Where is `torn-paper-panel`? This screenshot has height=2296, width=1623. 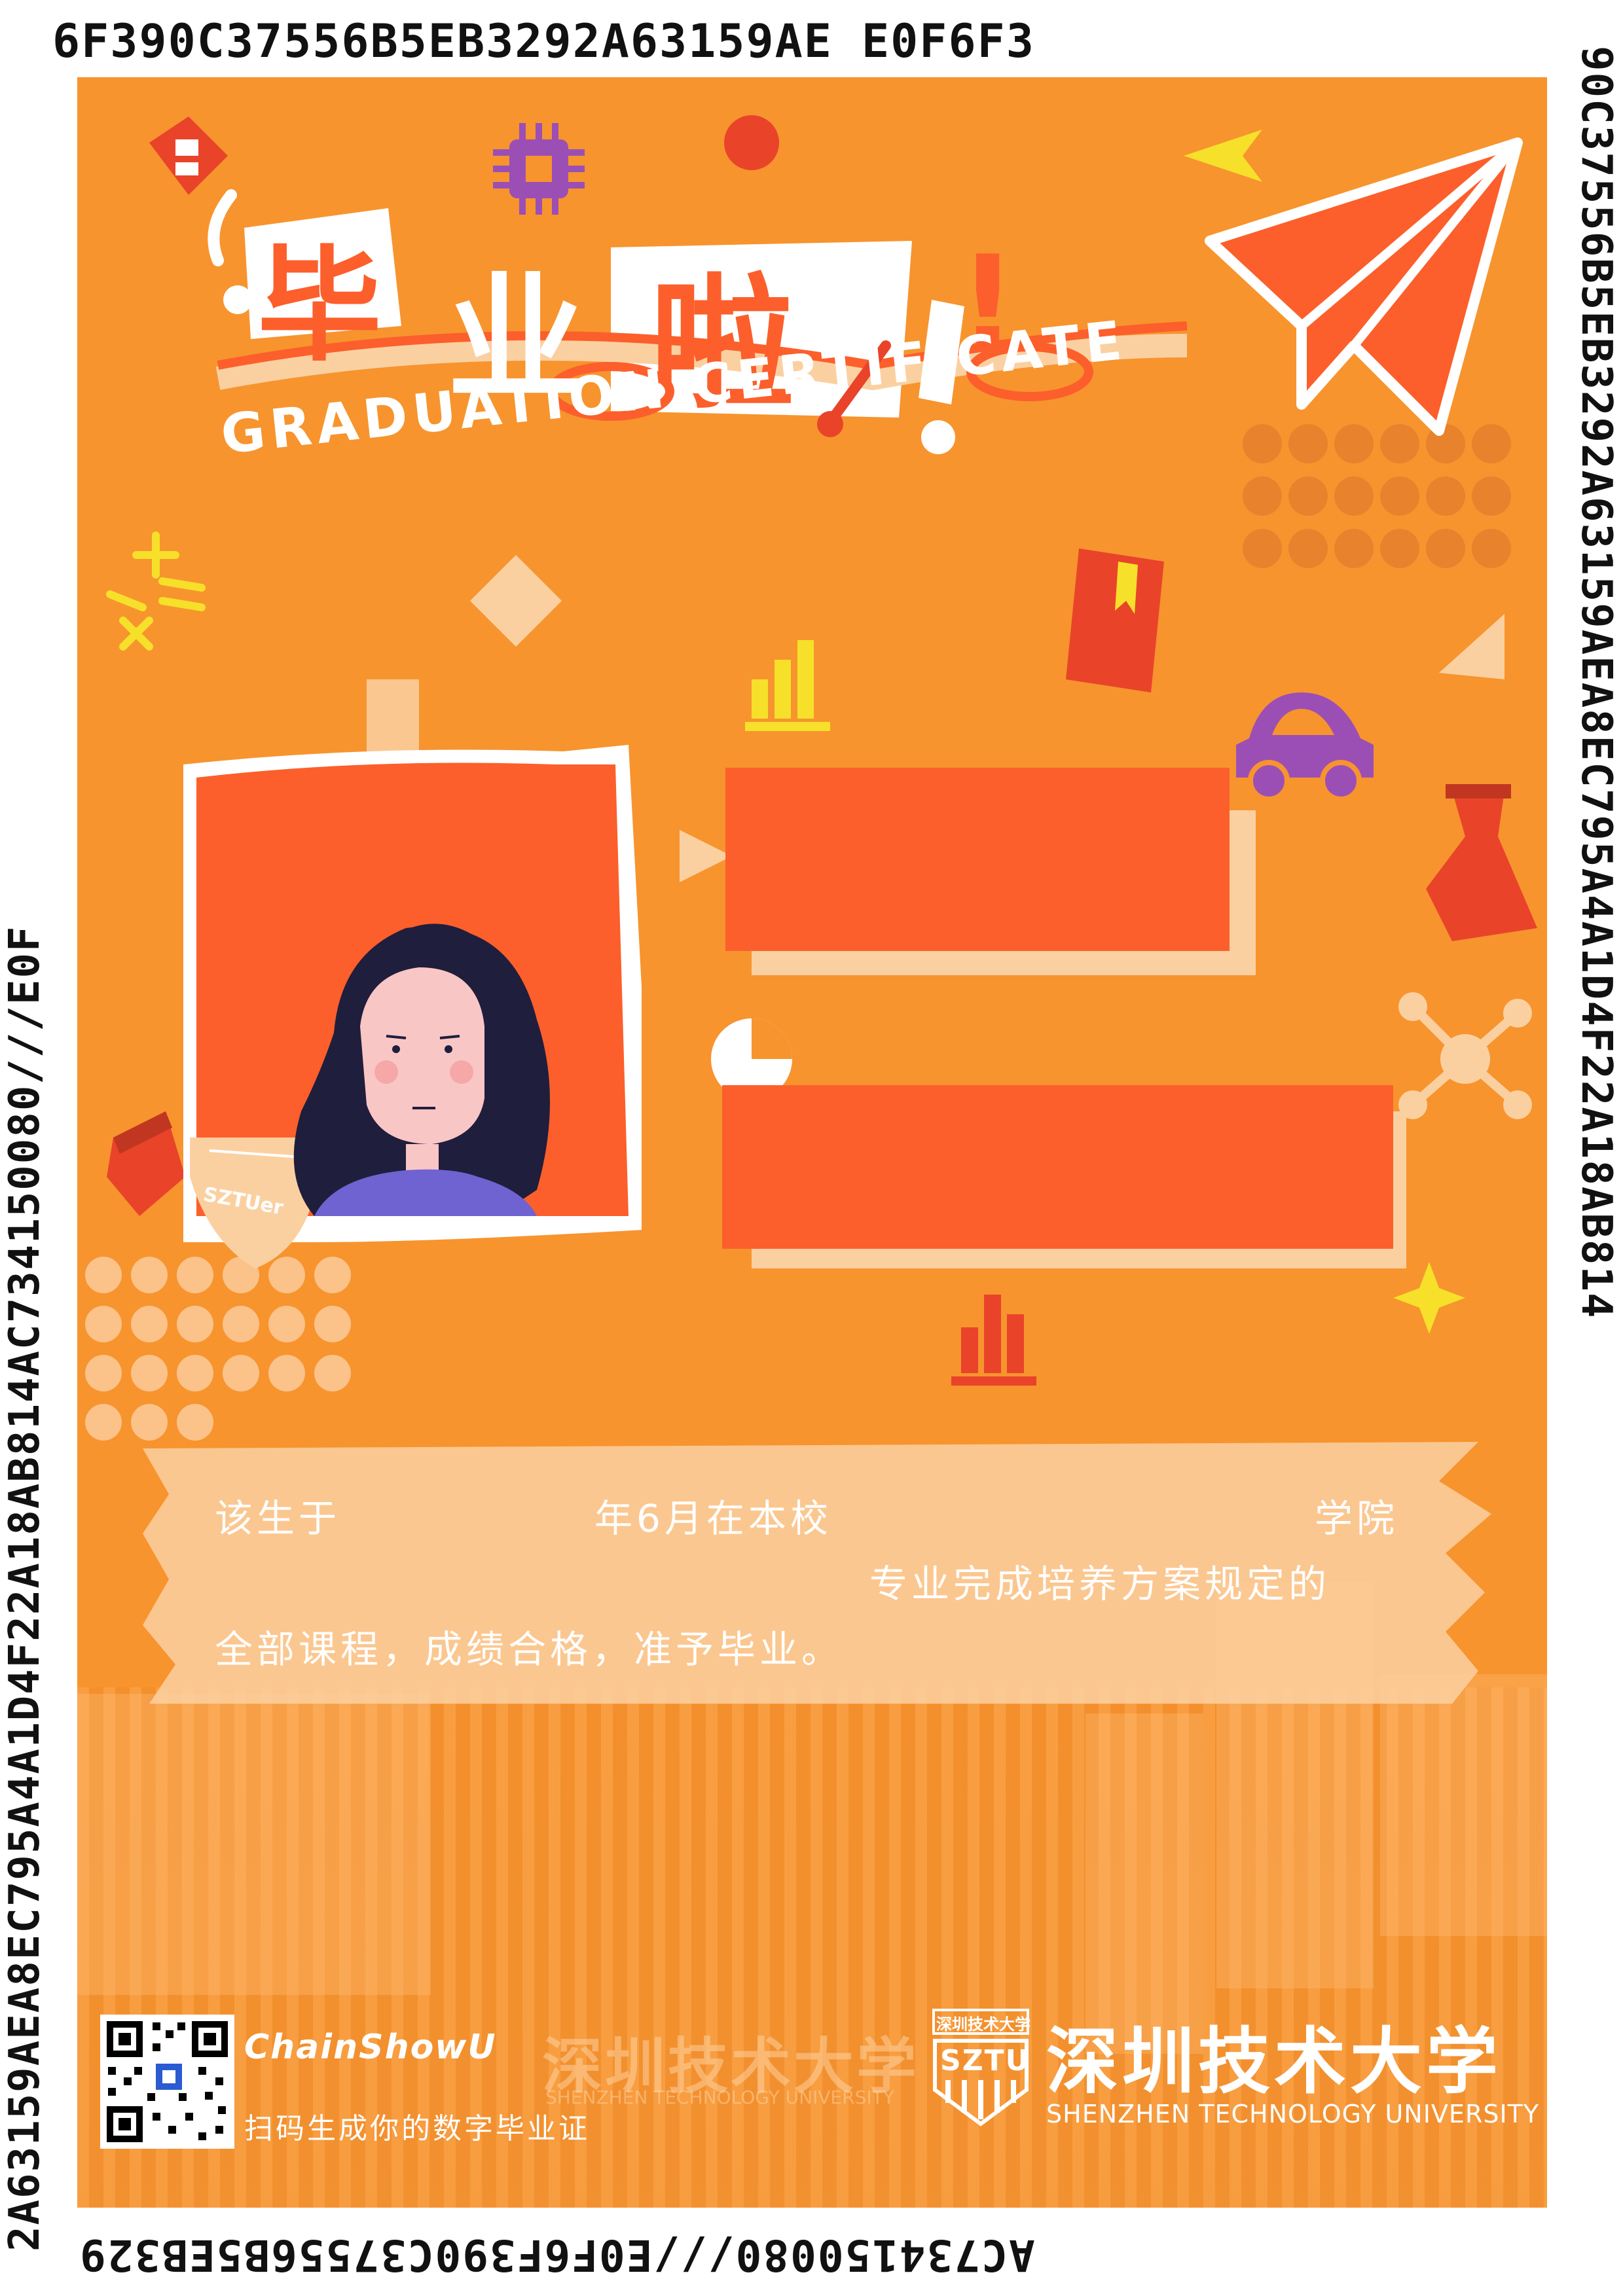
torn-paper-panel is located at coordinates (817, 1573).